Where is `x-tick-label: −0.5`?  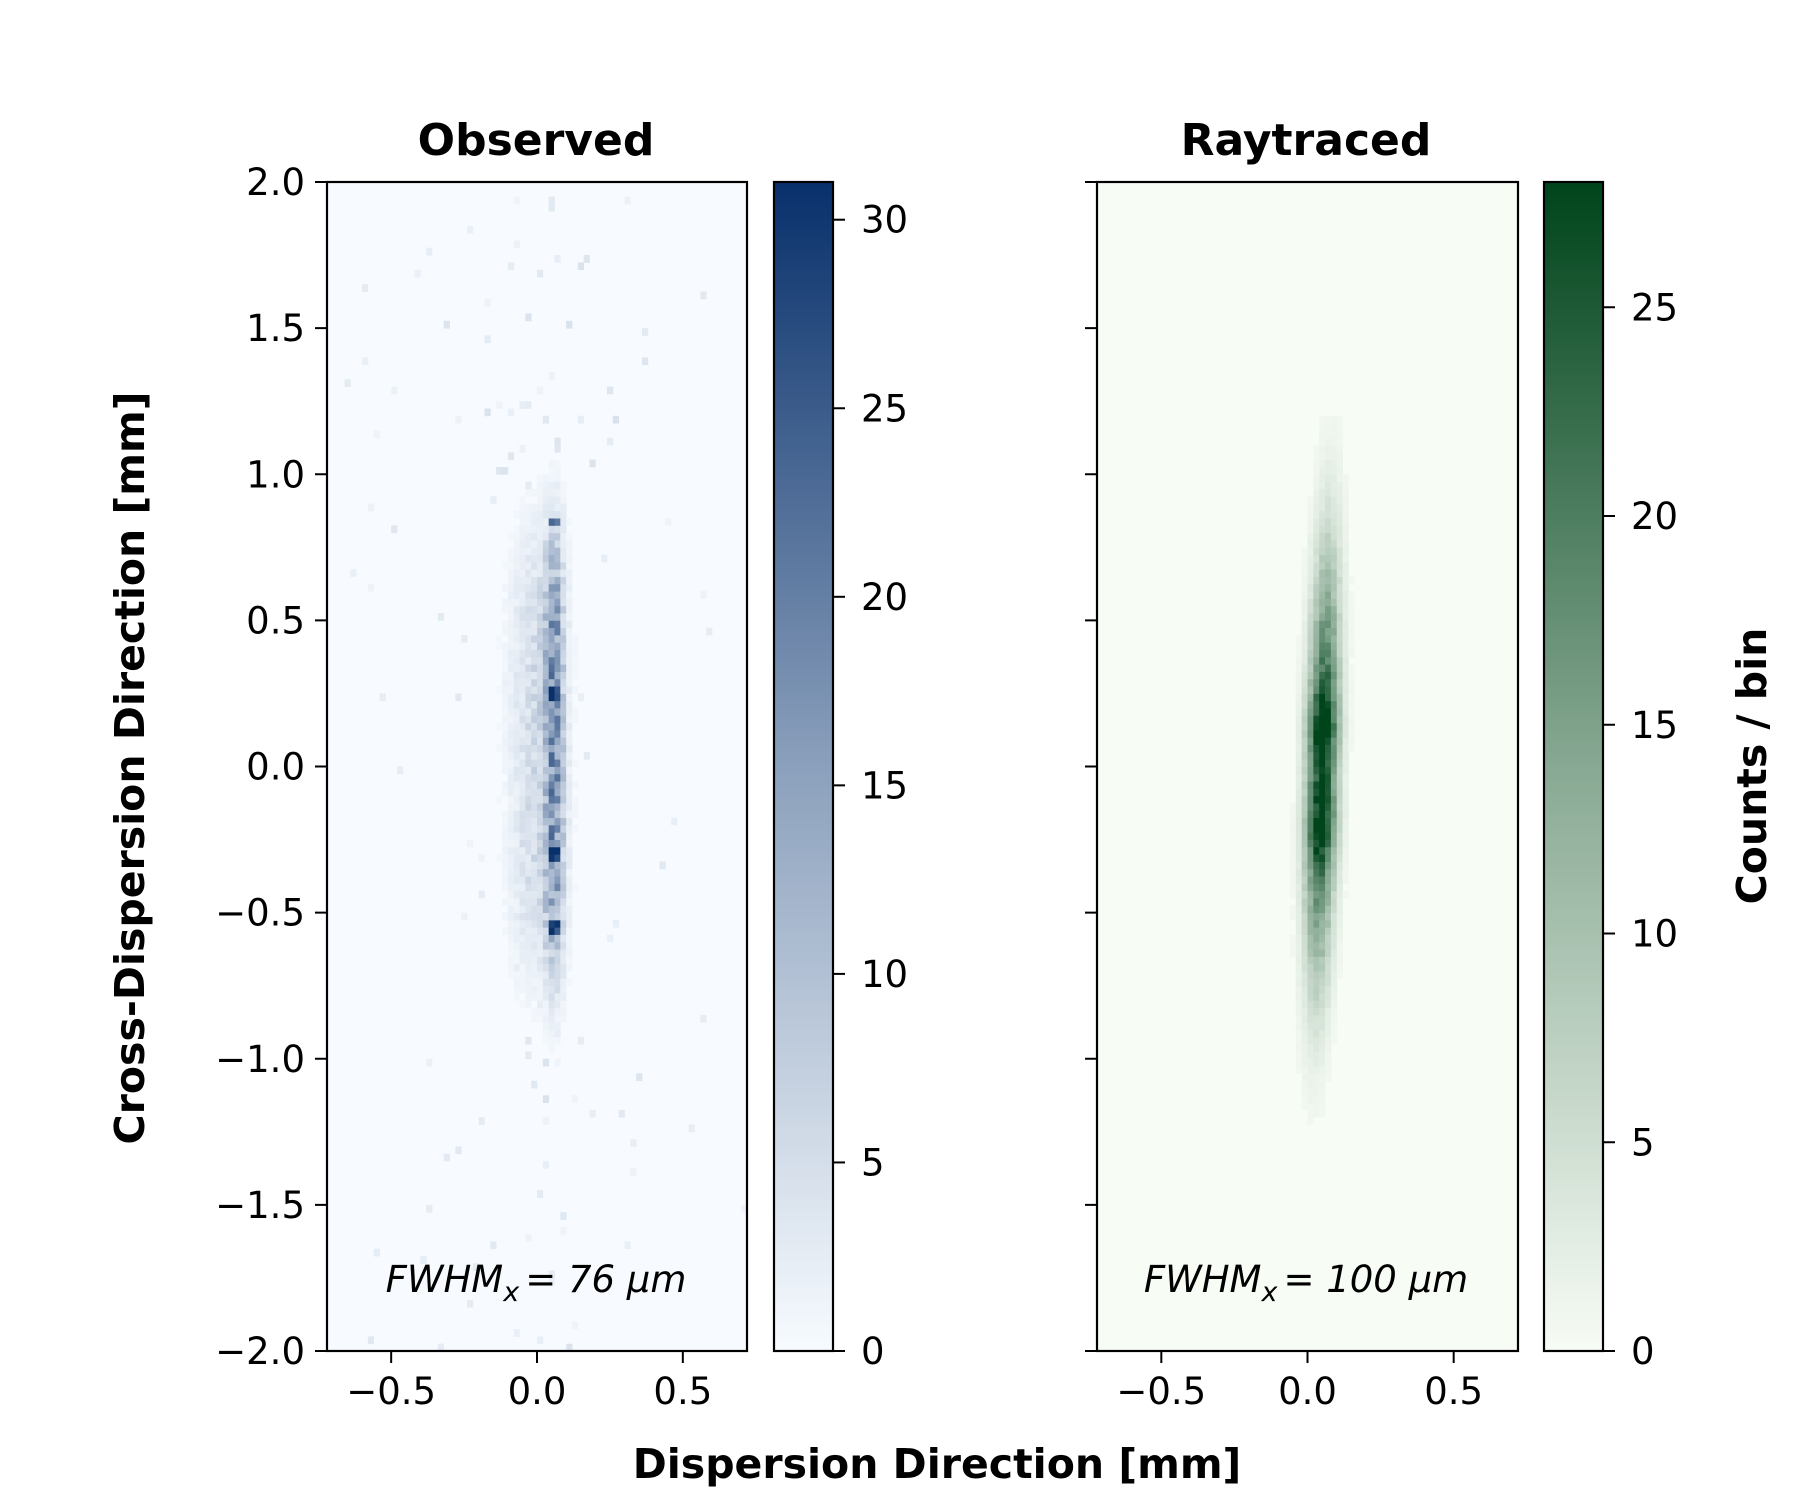 x-tick-label: −0.5 is located at coordinates (391, 1391).